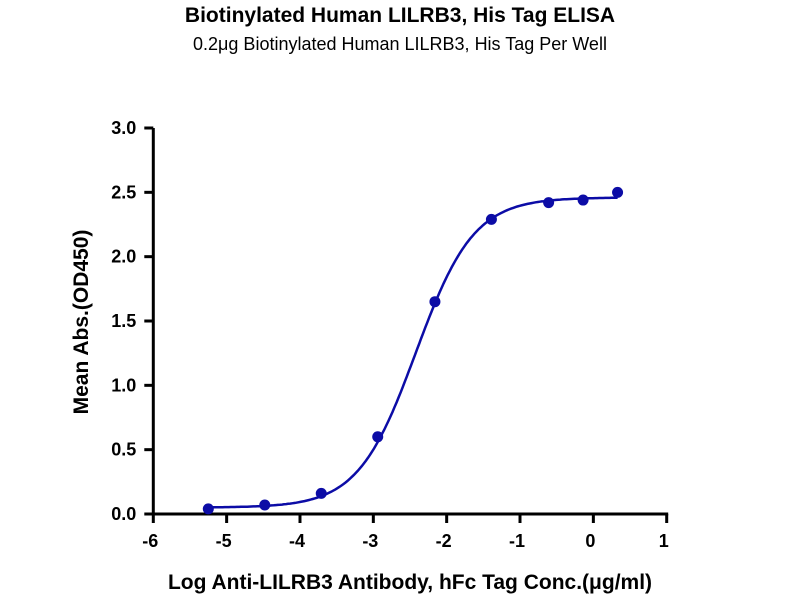  What do you see at coordinates (150, 541) in the screenshot?
I see `x-tick-label: -6` at bounding box center [150, 541].